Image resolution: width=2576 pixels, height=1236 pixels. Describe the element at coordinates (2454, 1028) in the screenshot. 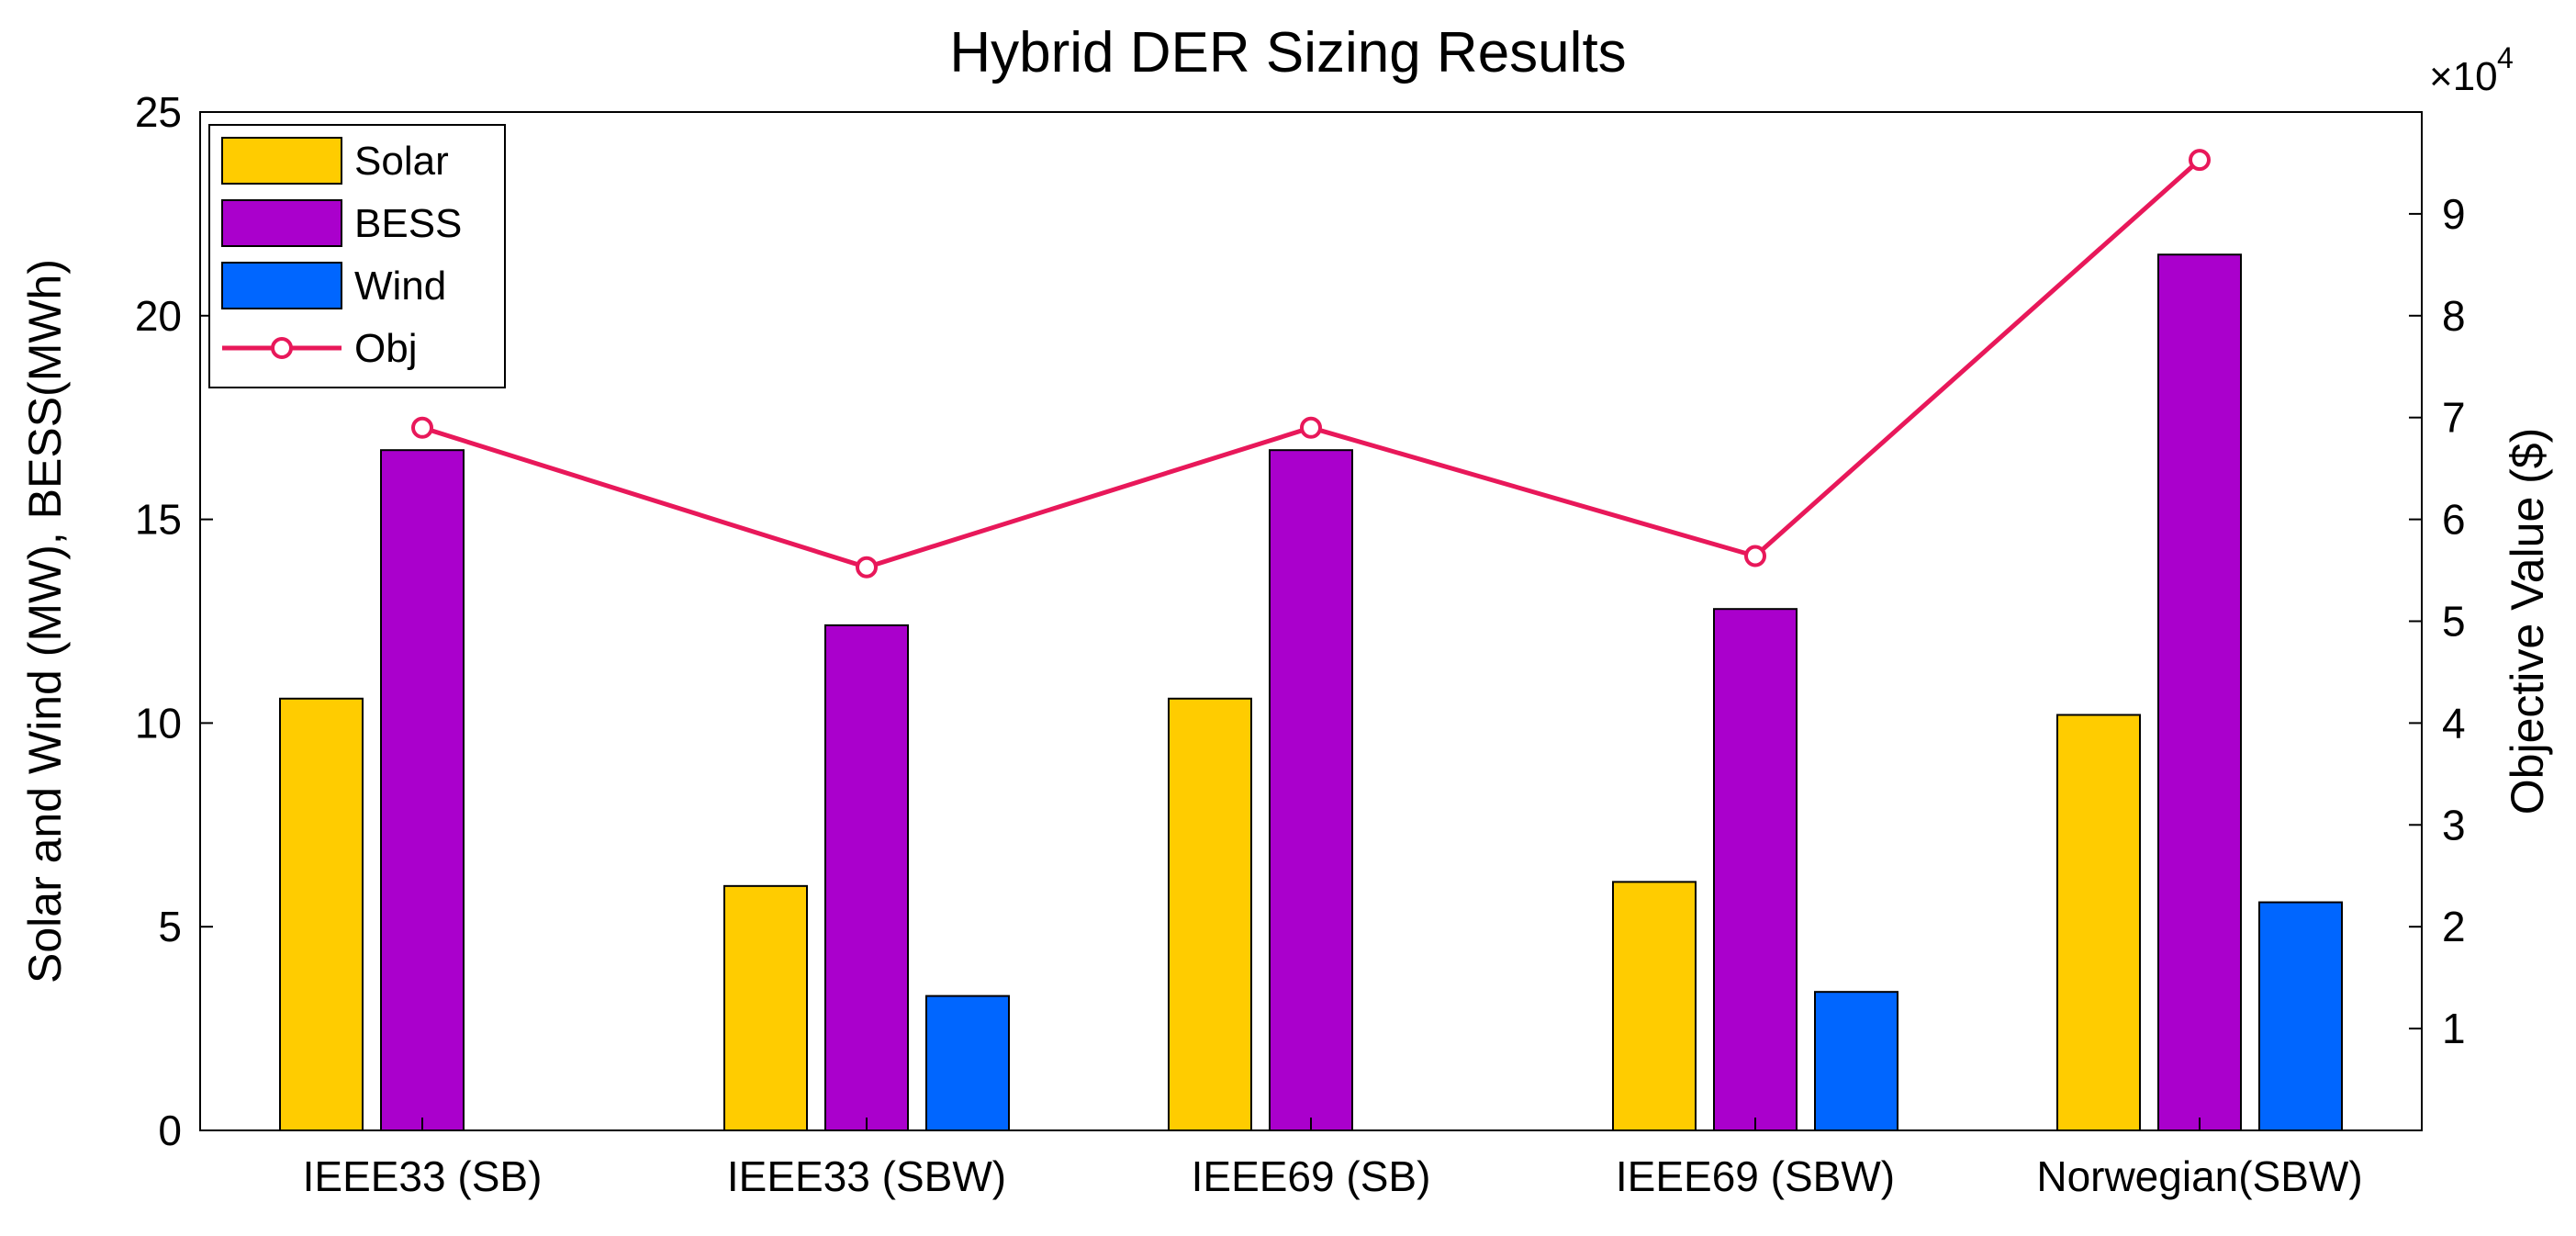

I see `y2-tick-label: 1` at that location.